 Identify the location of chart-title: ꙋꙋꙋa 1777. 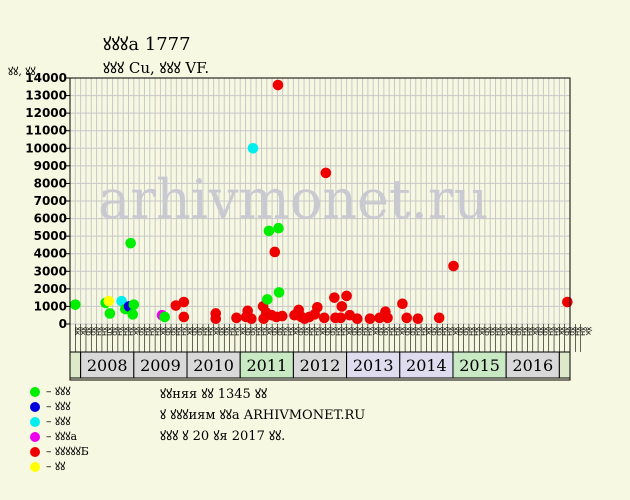
(147, 44).